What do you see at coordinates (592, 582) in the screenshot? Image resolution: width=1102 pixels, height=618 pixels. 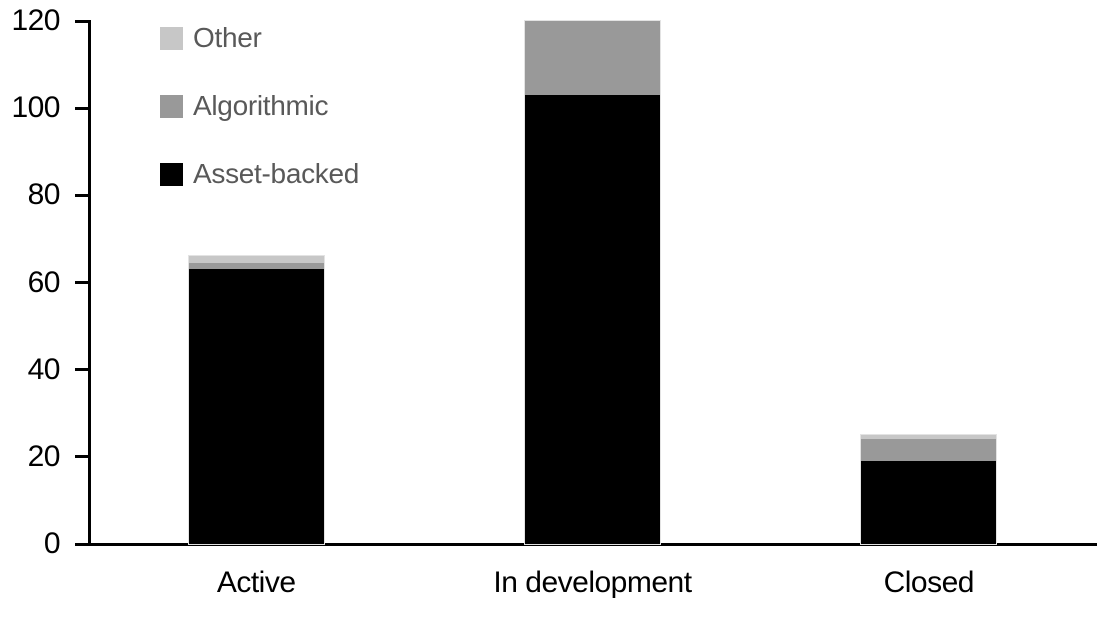 I see `x-category-label-in-development: In development` at bounding box center [592, 582].